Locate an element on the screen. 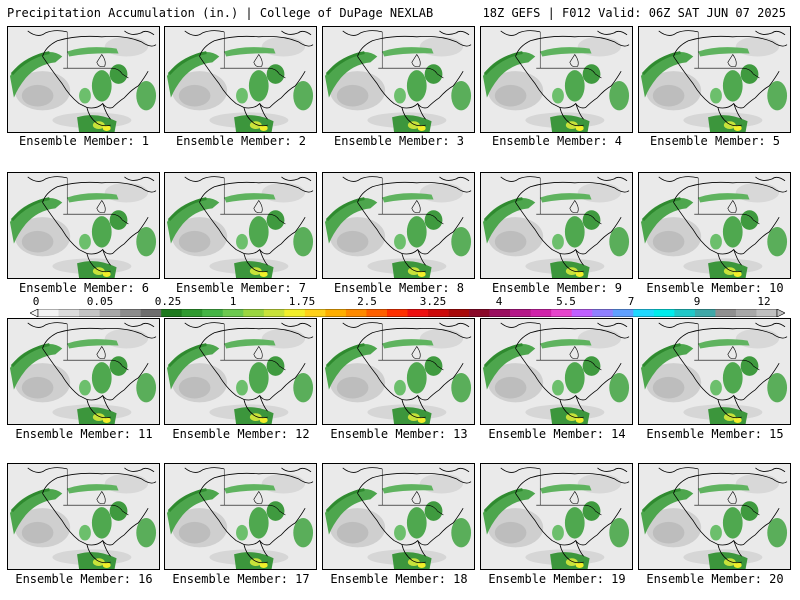 The width and height of the screenshot is (800, 600). colorbar-tick-label: 0.05 is located at coordinates (100, 301).